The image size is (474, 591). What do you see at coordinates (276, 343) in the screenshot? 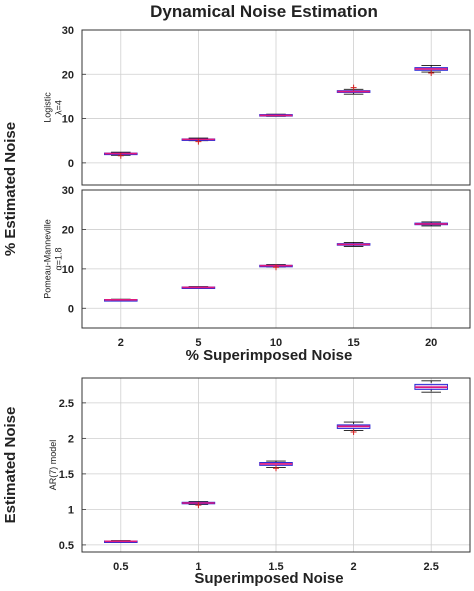
I see `x-tick-label: 10` at bounding box center [276, 343].